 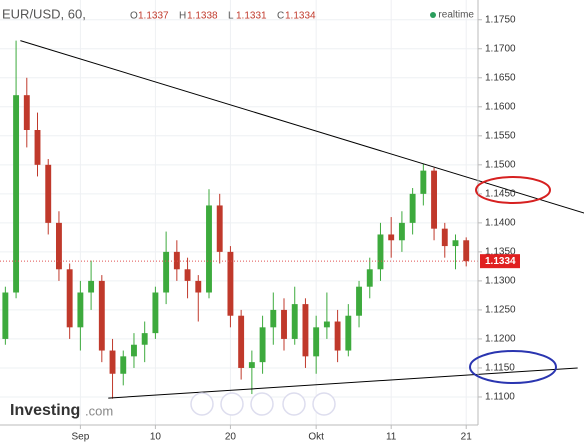 I want to click on x-tick-label: 10, so click(x=156, y=437).